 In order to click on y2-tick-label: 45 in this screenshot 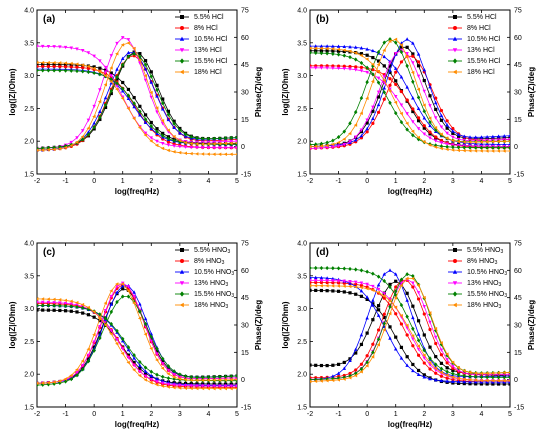, I will do `click(245, 298)`.